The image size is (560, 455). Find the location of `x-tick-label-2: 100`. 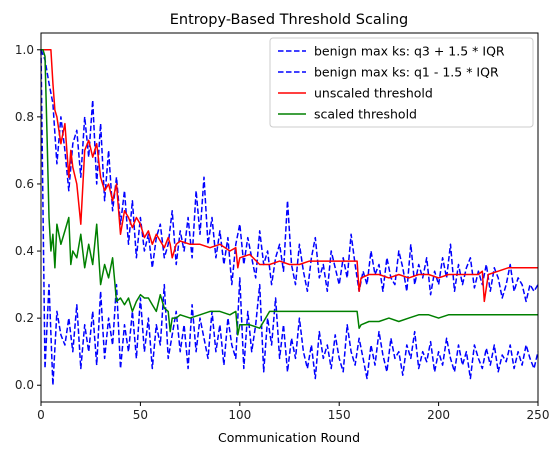

x-tick-label-2: 100 is located at coordinates (239, 415).